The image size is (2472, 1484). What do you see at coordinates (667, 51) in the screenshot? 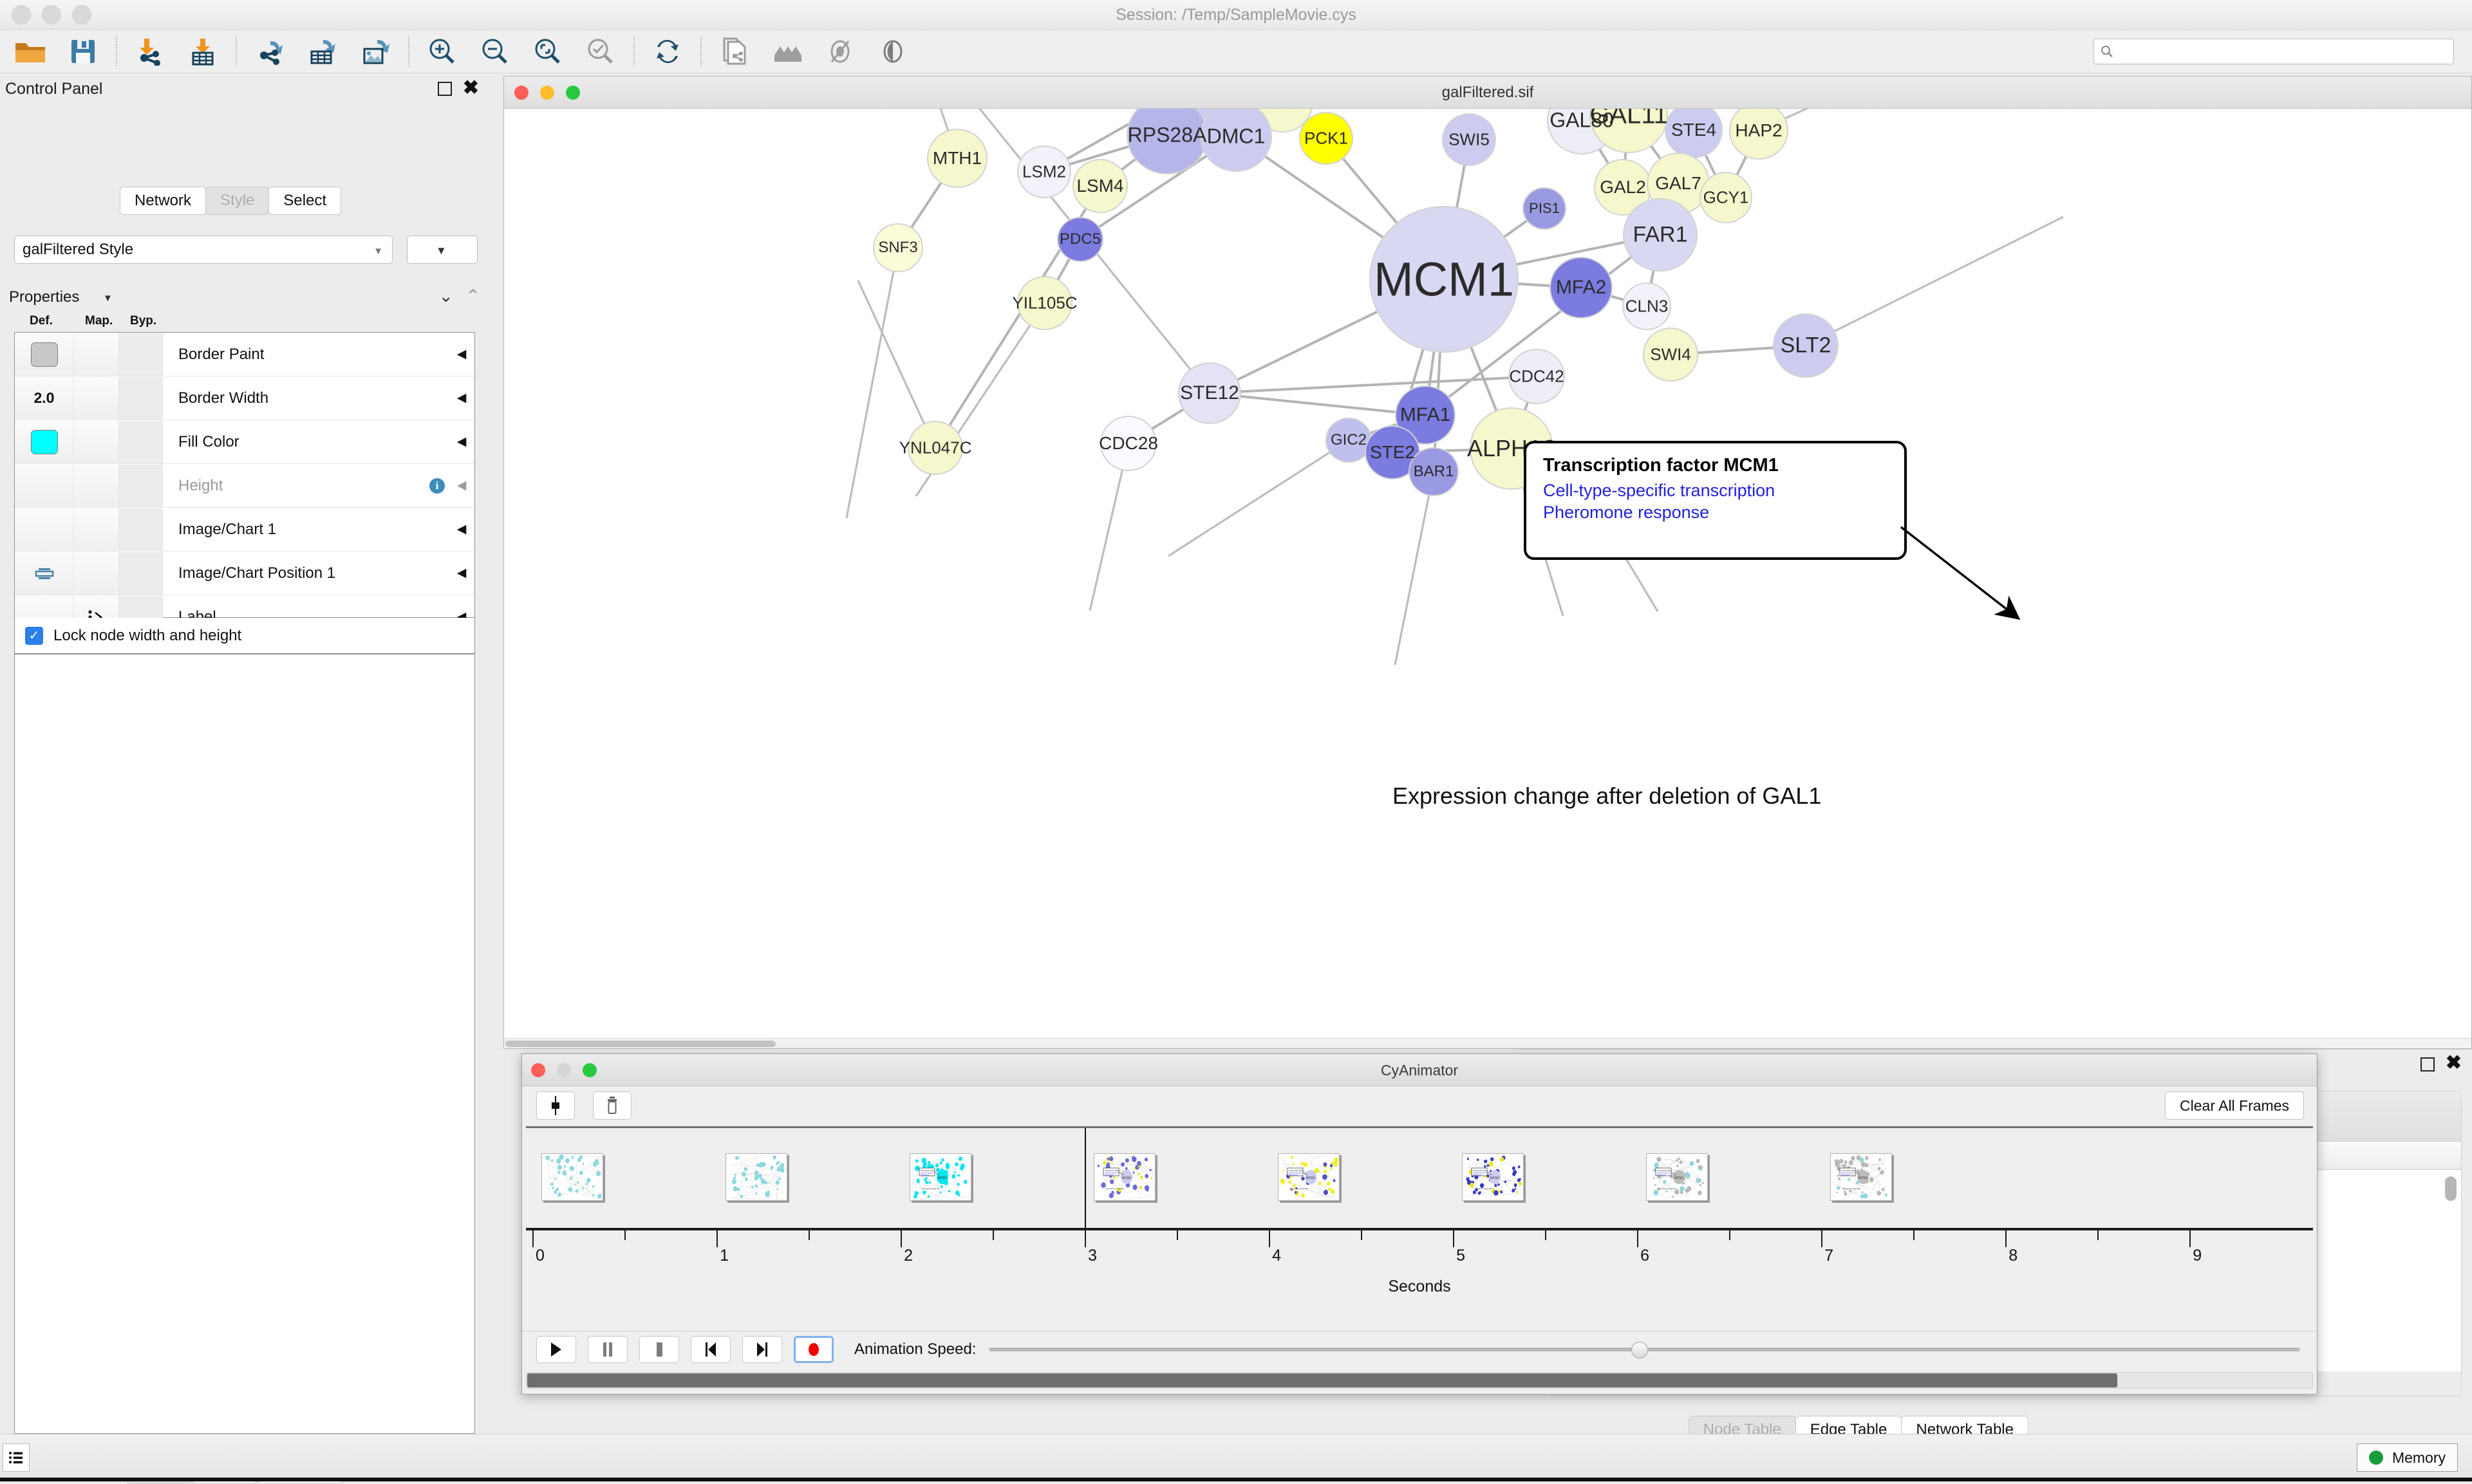
I see `refresh-icon` at bounding box center [667, 51].